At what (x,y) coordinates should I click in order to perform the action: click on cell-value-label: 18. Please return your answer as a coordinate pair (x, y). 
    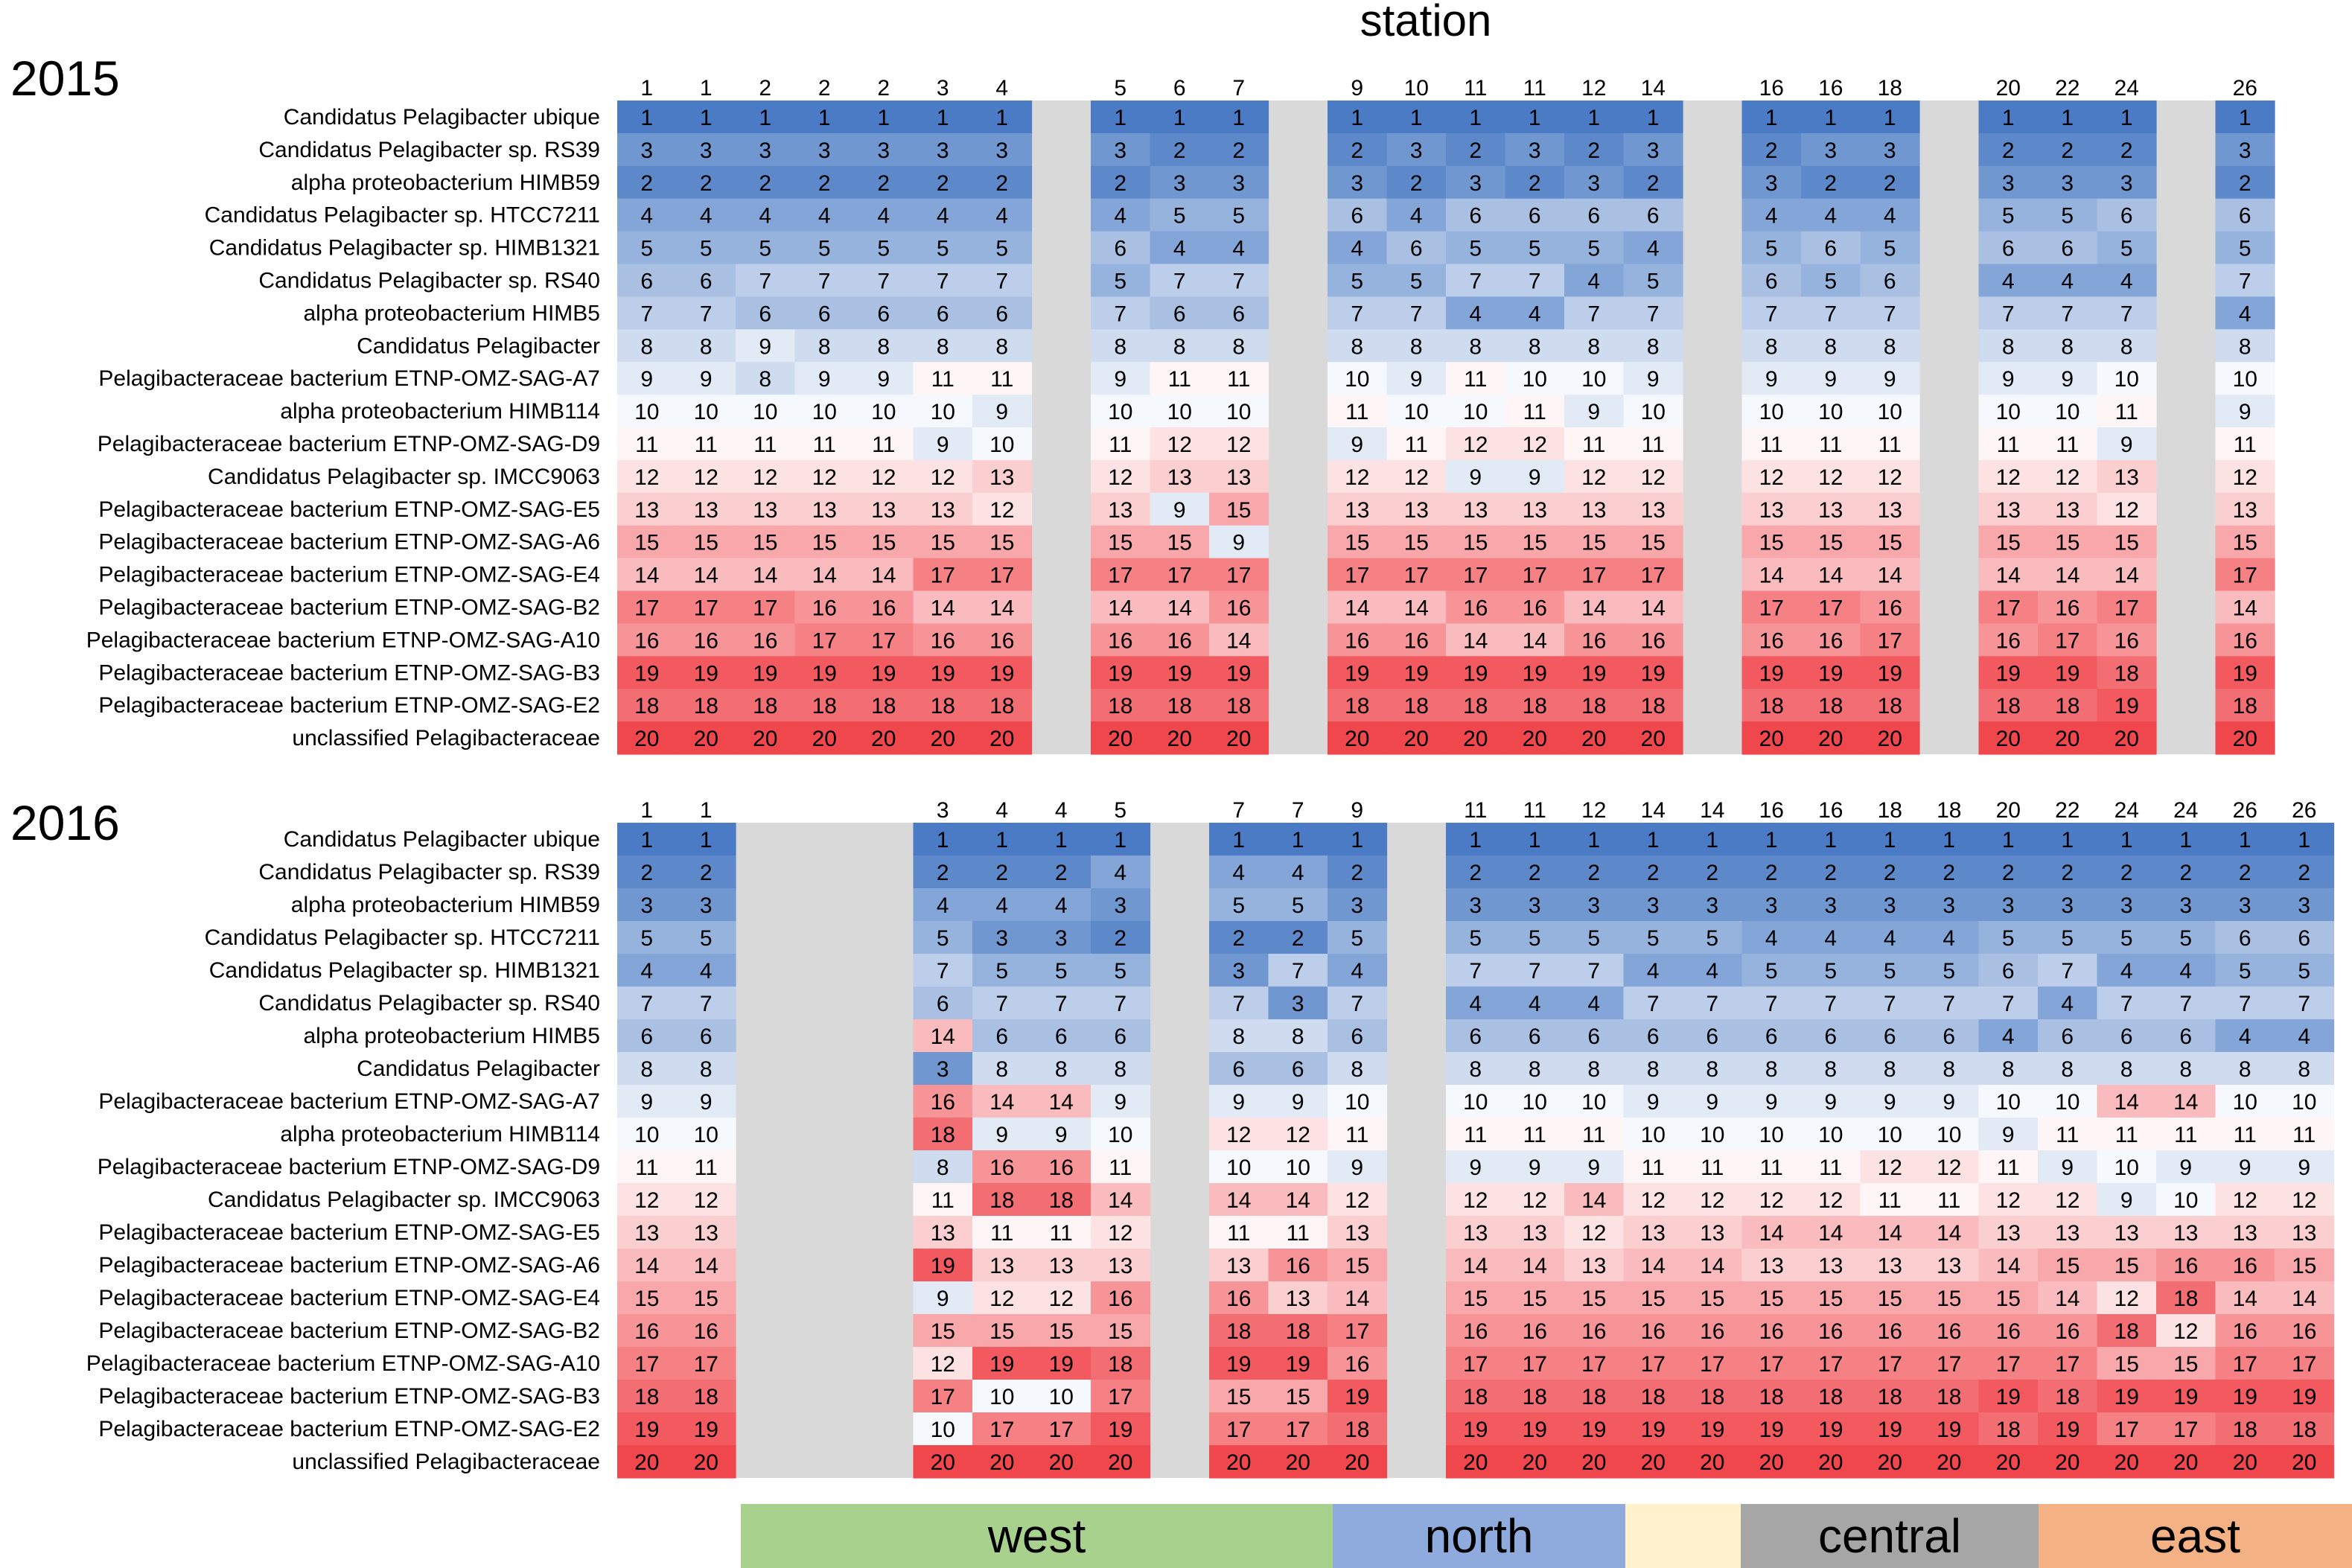
    Looking at the image, I should click on (2008, 1430).